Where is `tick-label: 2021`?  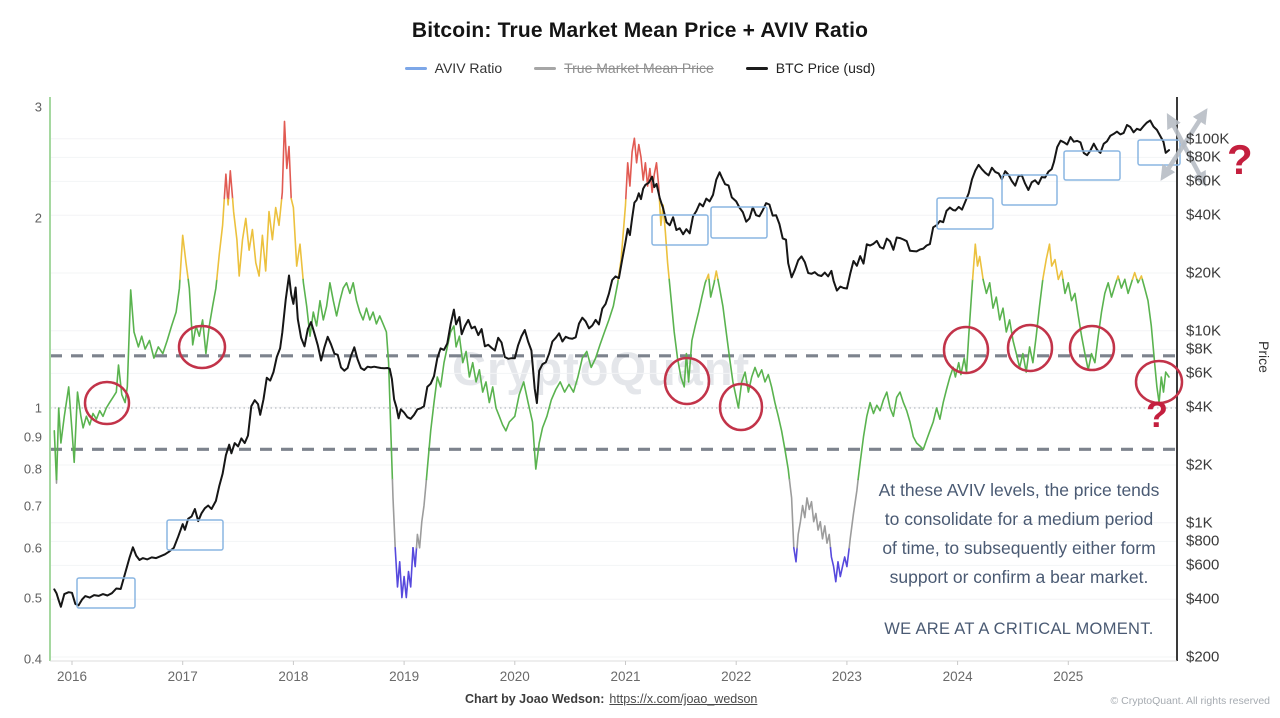 tick-label: 2021 is located at coordinates (625, 676).